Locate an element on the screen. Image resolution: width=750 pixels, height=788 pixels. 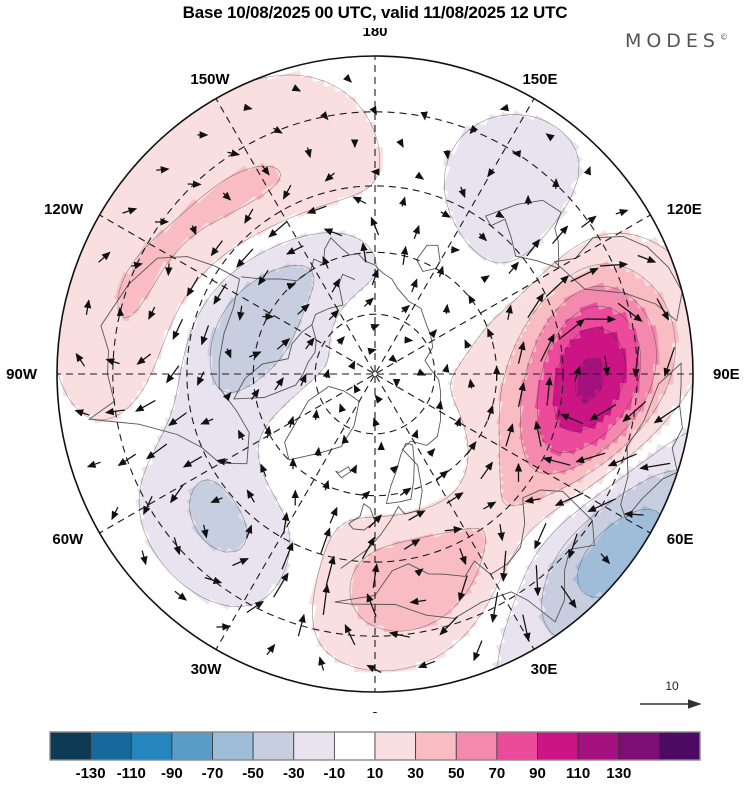
modes-logo-text: MODES is located at coordinates (672, 41).